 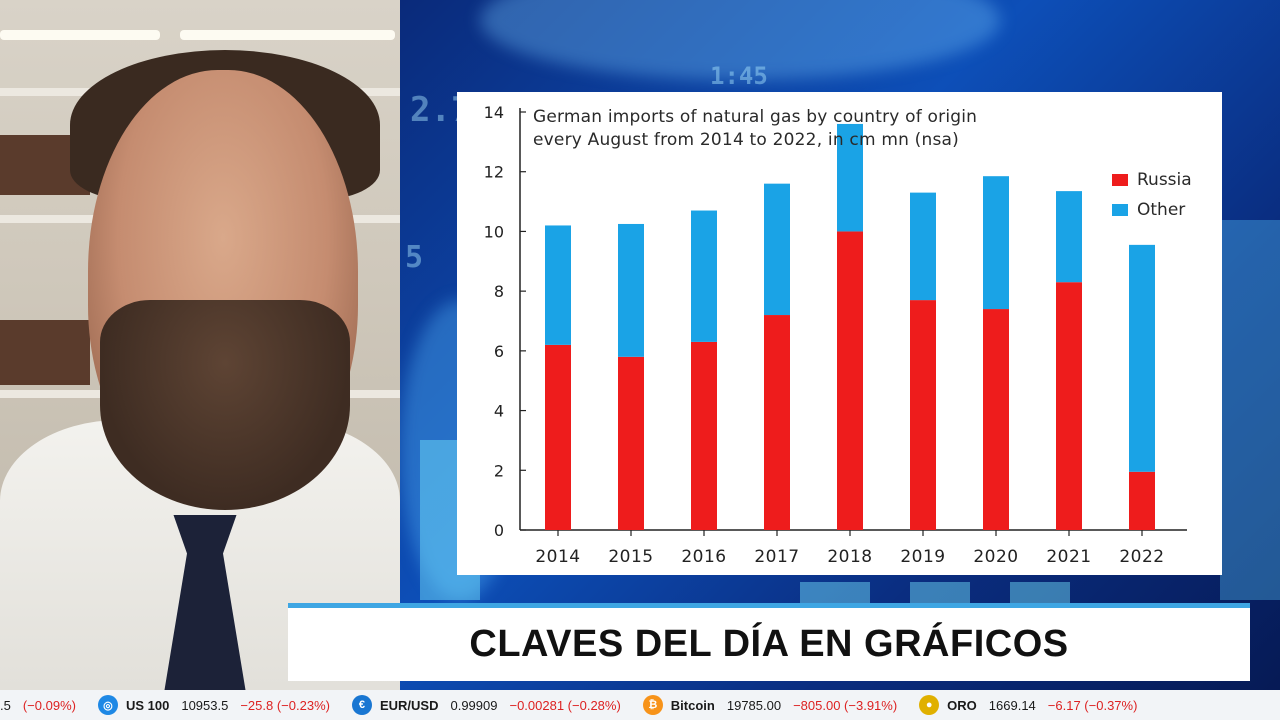 What do you see at coordinates (474, 705) in the screenshot?
I see `ticker-price: 0.99909` at bounding box center [474, 705].